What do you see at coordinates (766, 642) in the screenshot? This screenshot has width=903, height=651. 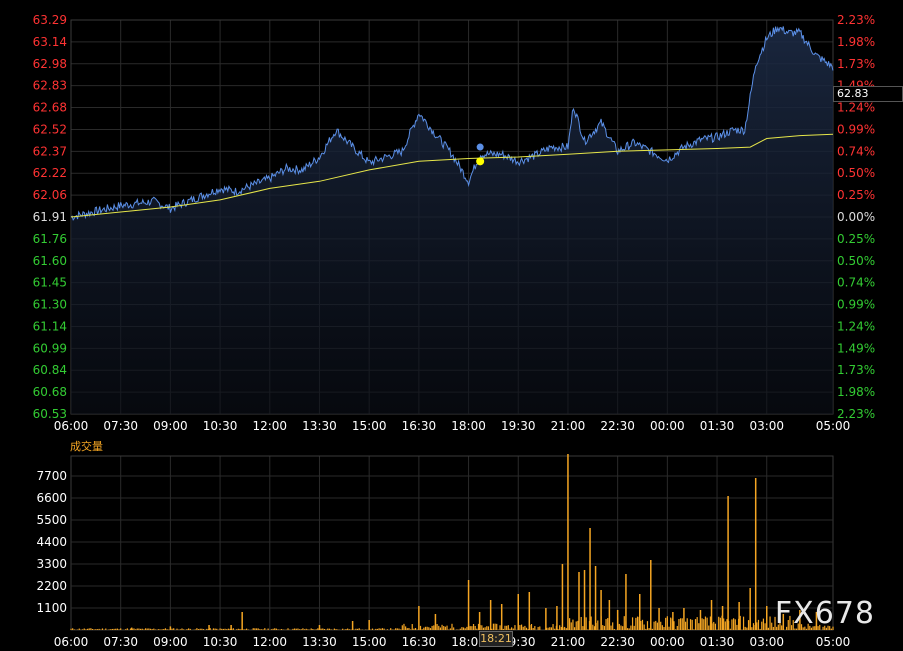 I see `volume-time-axis-label: 03:00` at bounding box center [766, 642].